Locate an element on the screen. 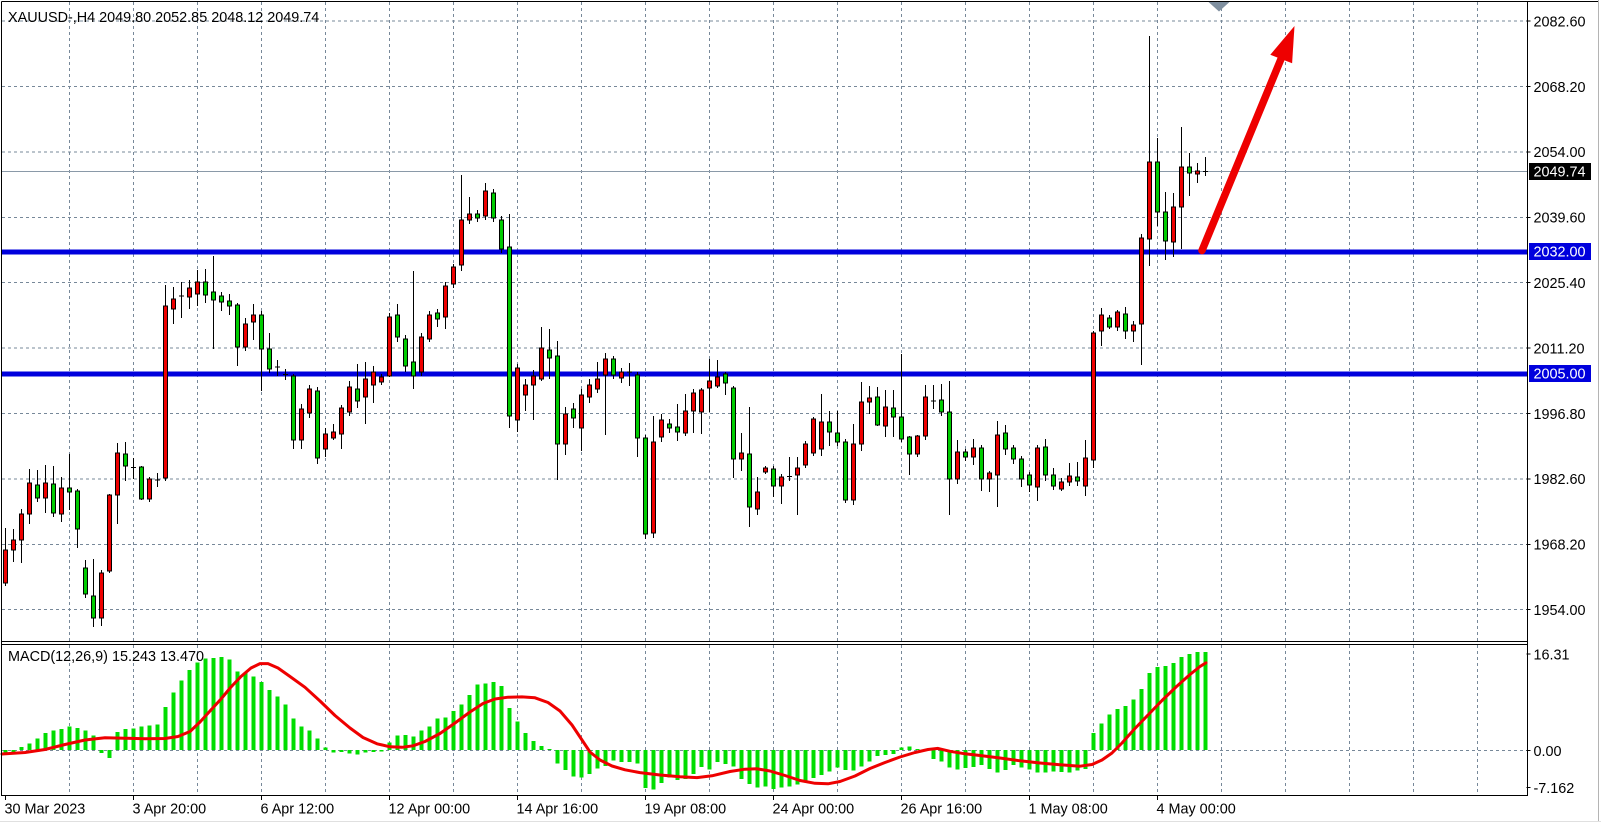  svg-text: 26 Apr 16:00 is located at coordinates (942, 810).